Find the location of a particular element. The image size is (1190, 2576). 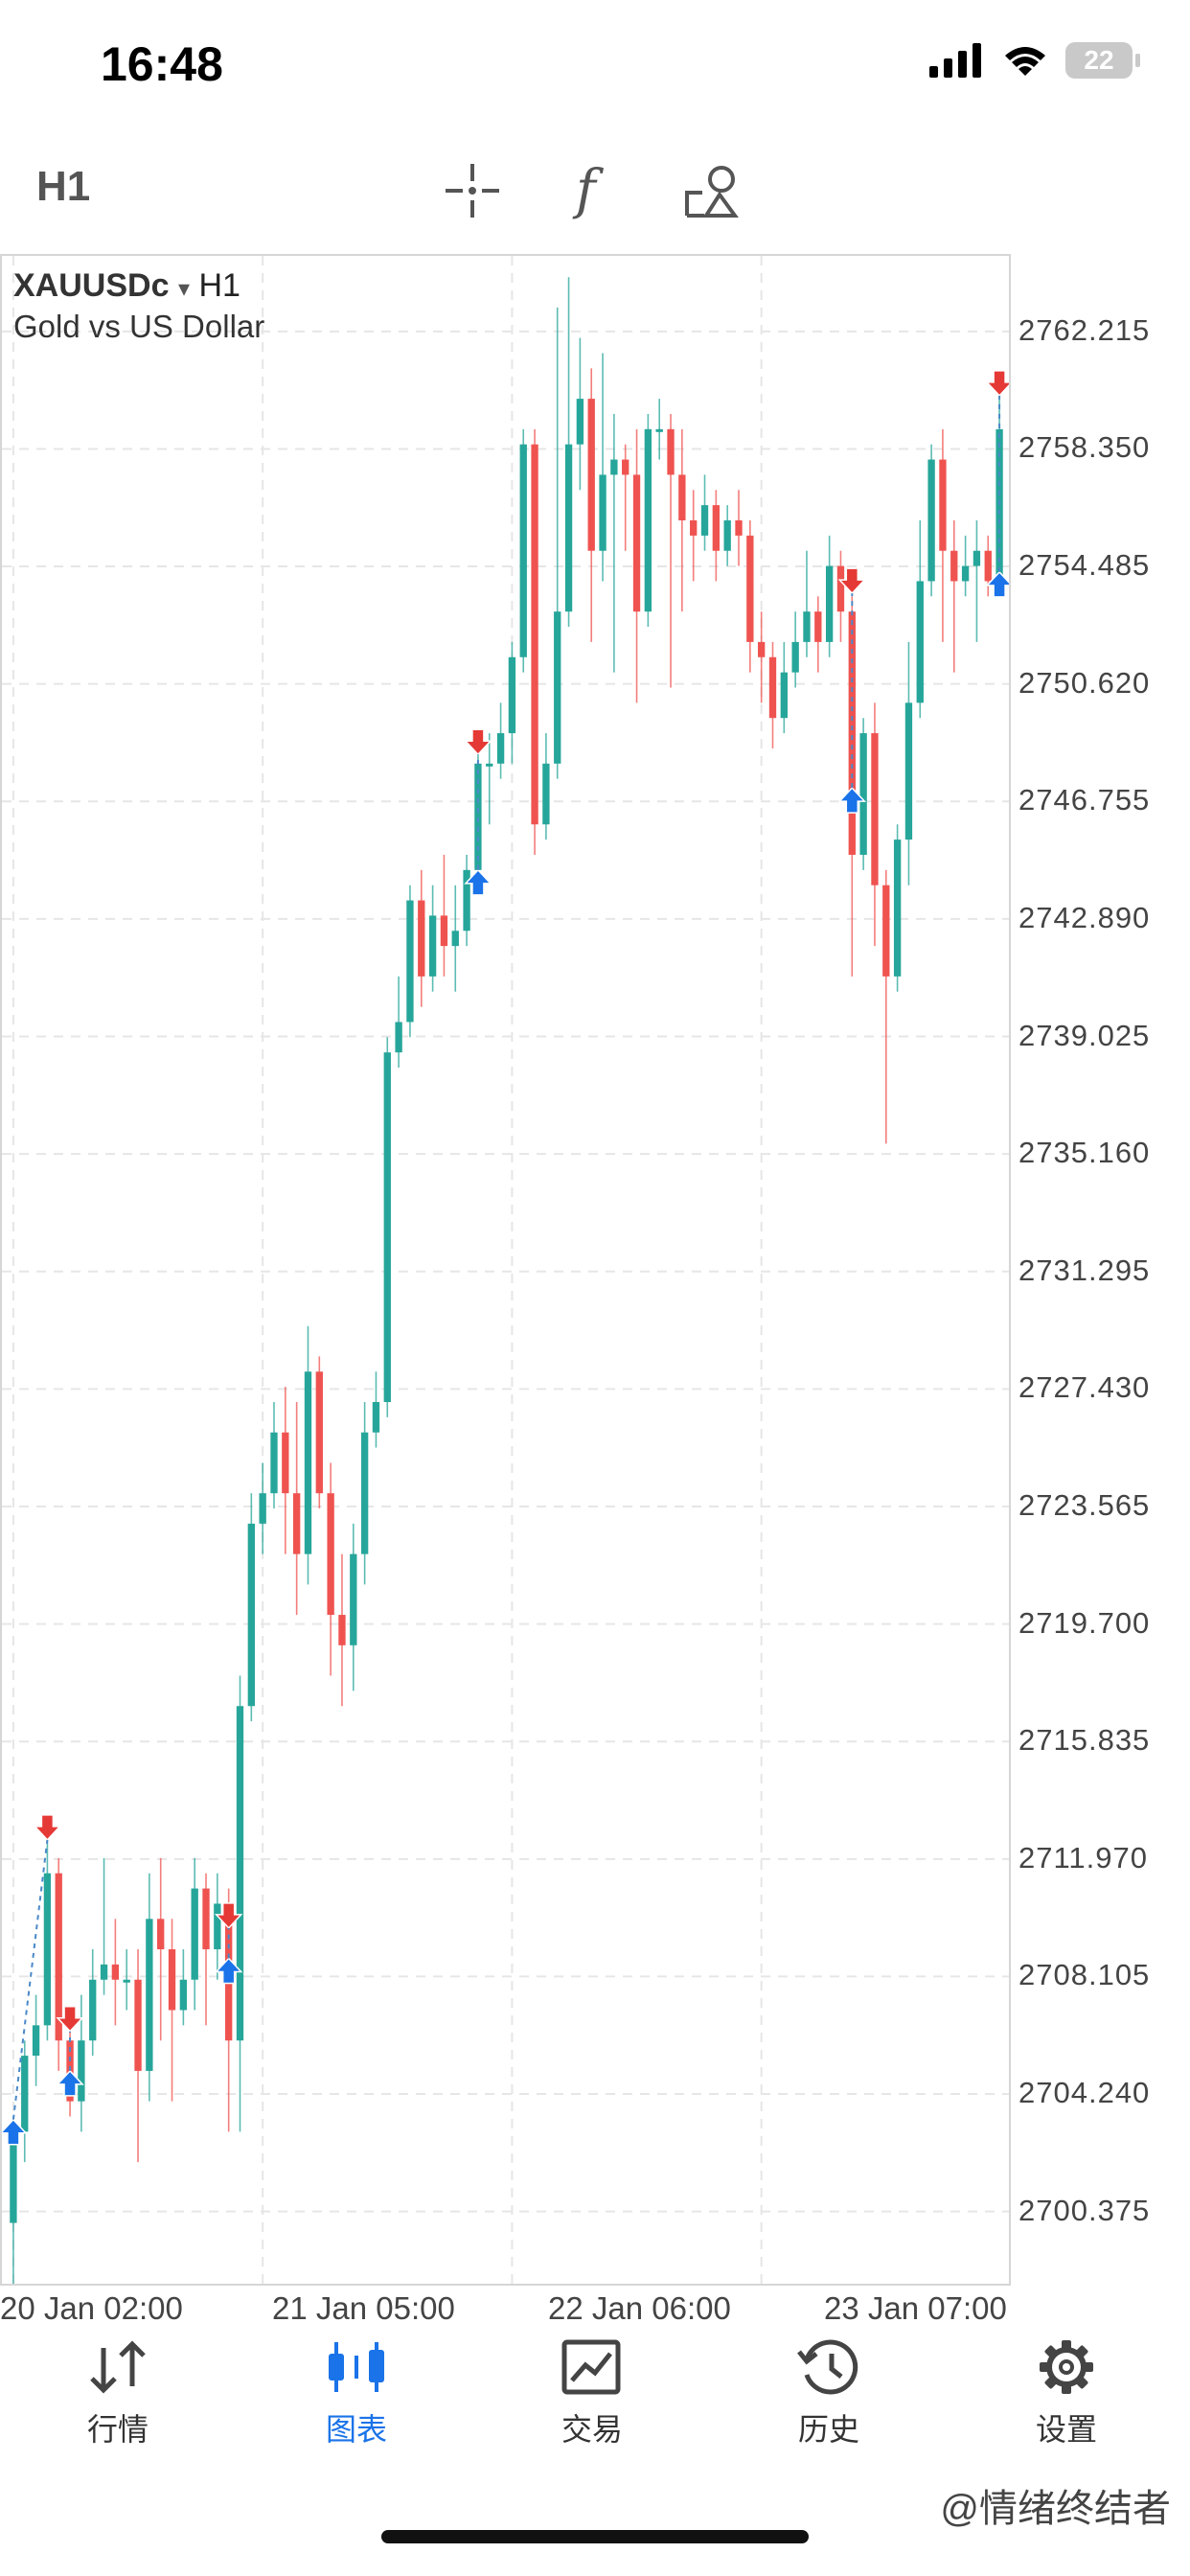

wifi-icon is located at coordinates (1025, 62).